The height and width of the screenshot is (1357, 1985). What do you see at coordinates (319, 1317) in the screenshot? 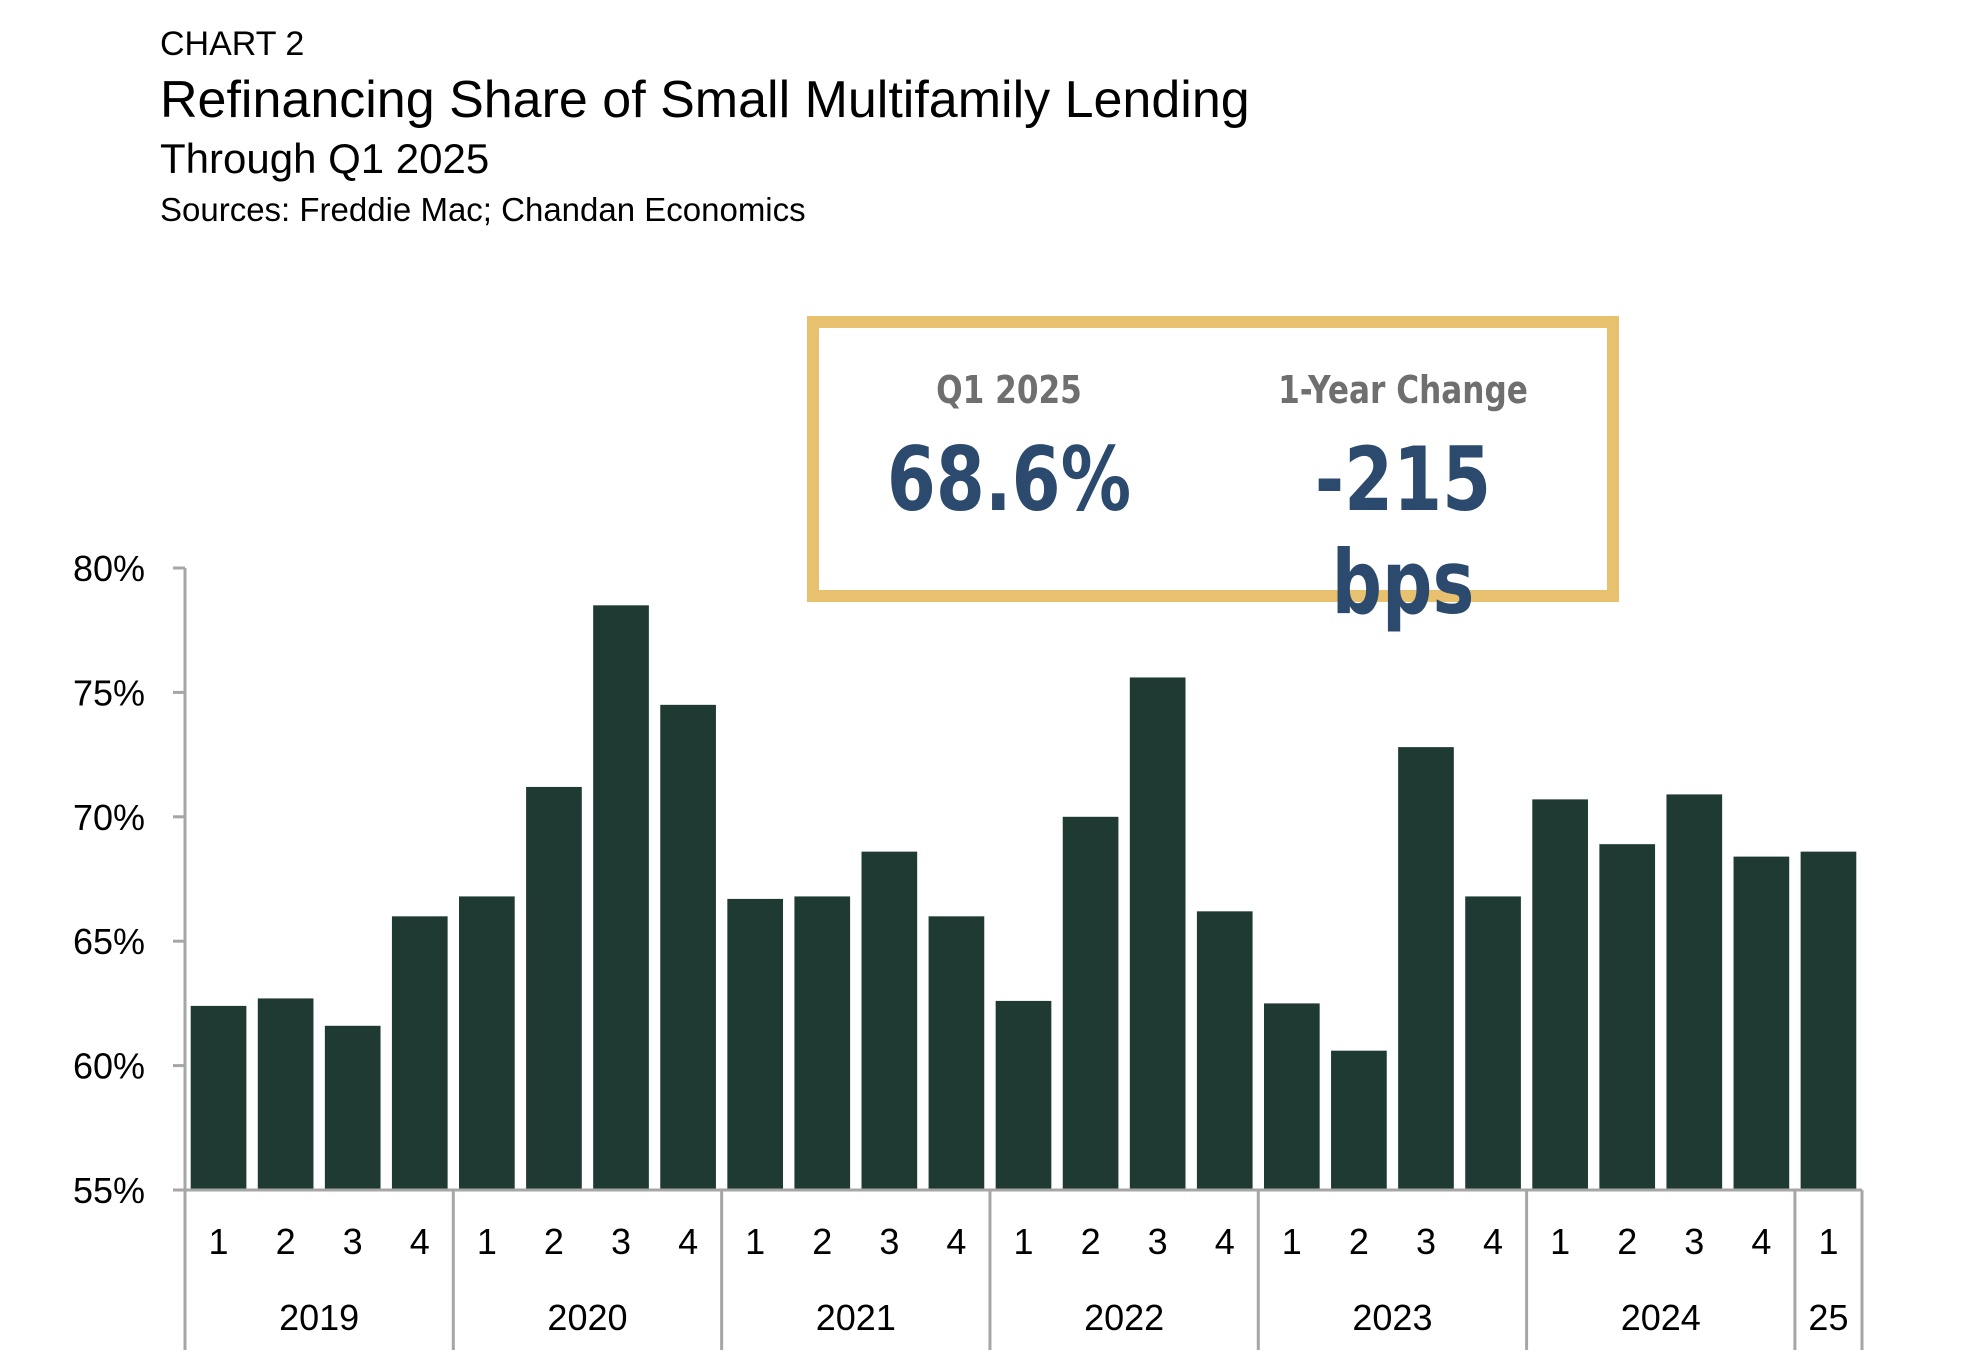
I see `x-group-label-year: 2019` at bounding box center [319, 1317].